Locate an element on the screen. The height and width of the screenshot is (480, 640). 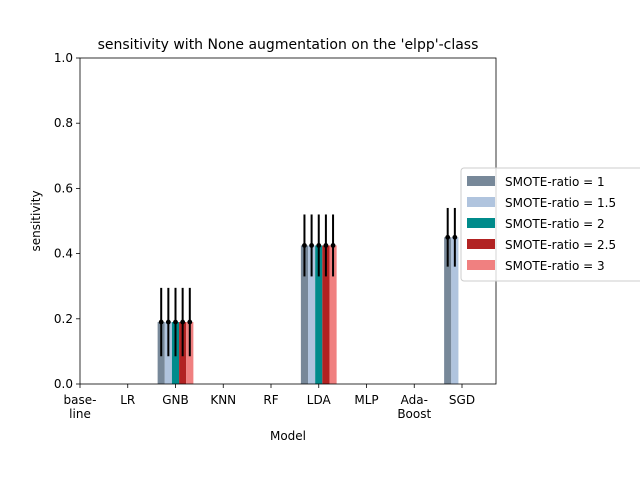
y-axis-label: sensitivity is located at coordinates (36, 220).